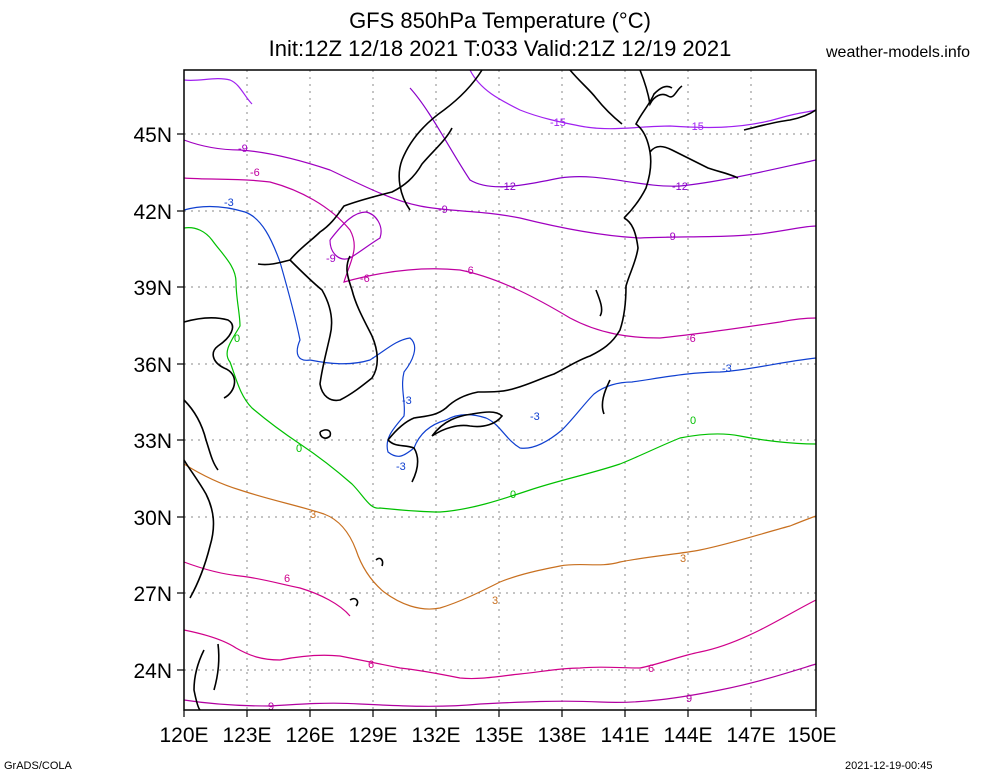 The height and width of the screenshot is (779, 1000). Describe the element at coordinates (152, 441) in the screenshot. I see `lat-label: 33N` at that location.